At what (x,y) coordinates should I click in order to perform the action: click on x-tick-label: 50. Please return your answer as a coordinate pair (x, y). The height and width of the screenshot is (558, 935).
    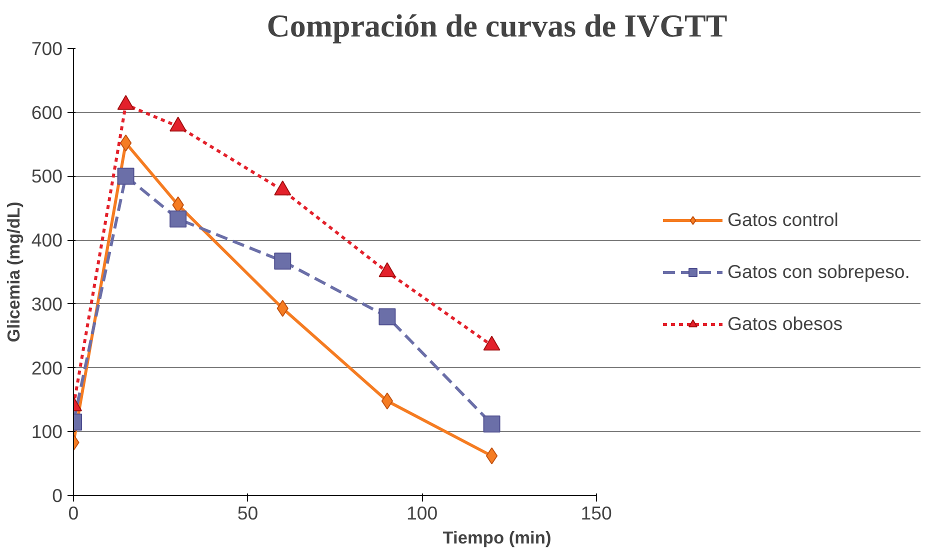
    Looking at the image, I should click on (247, 513).